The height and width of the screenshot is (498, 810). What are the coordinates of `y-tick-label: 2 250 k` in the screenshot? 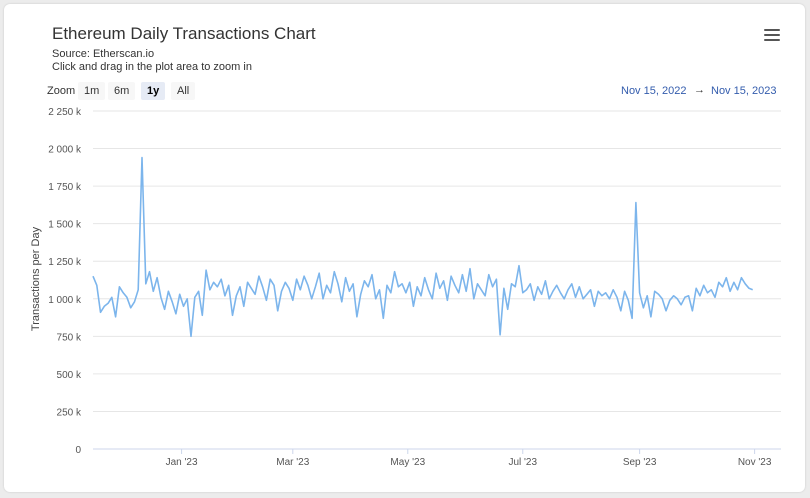 It's located at (65, 112).